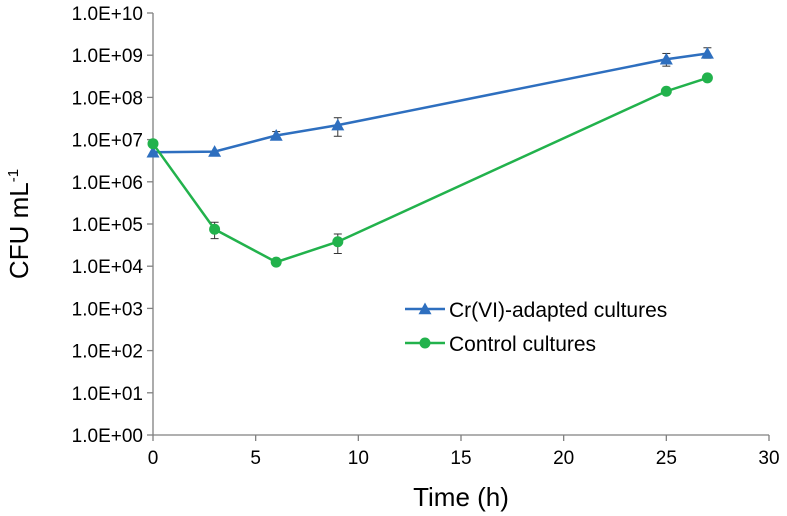  I want to click on y-tick-label: 1.0E+04, so click(108, 267).